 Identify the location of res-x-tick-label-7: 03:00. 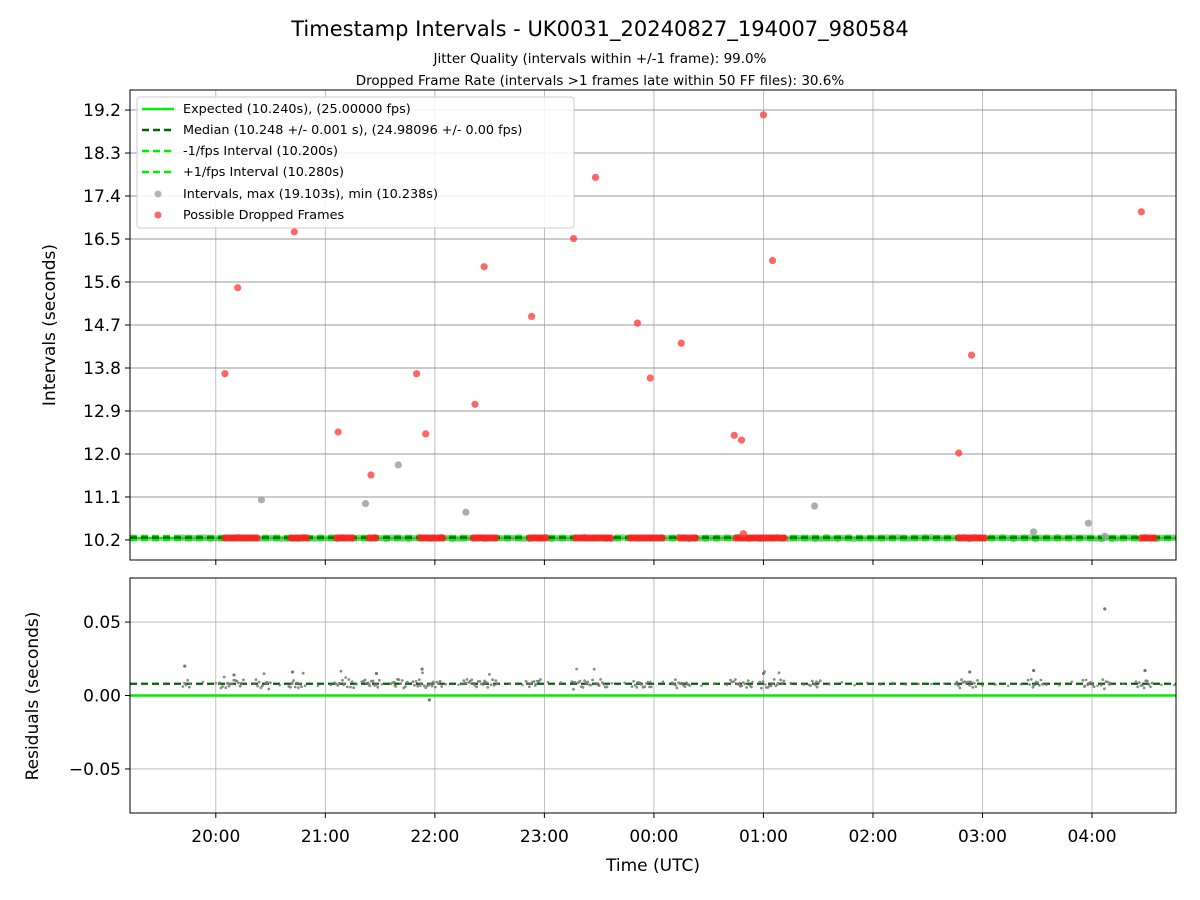
(982, 837).